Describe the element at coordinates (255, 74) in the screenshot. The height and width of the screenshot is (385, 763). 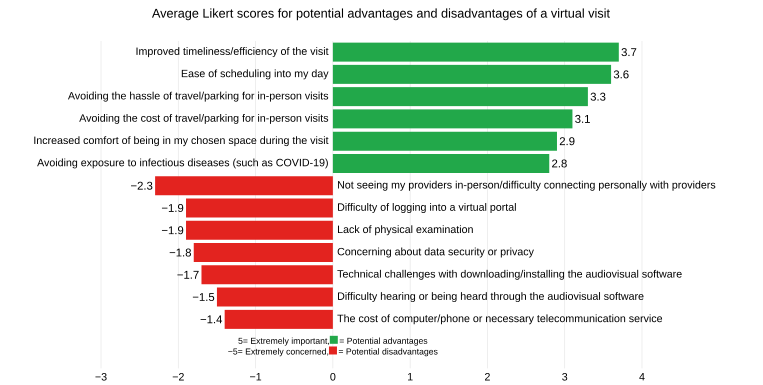
I see `y-tick-label: Ease of scheduling into my day` at that location.